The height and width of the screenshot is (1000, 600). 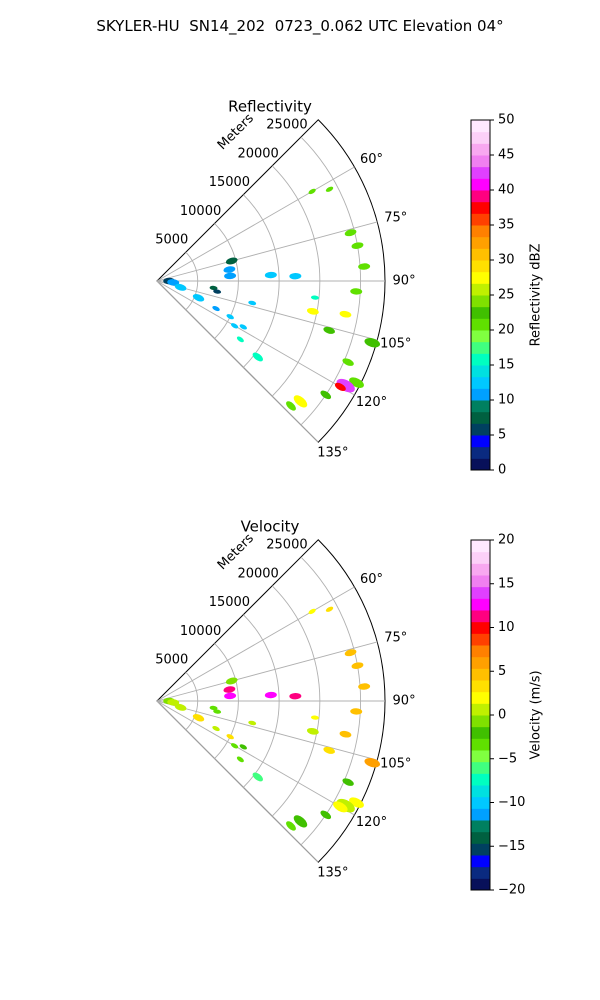 I want to click on radial-tick-label: 20000, so click(x=257, y=573).